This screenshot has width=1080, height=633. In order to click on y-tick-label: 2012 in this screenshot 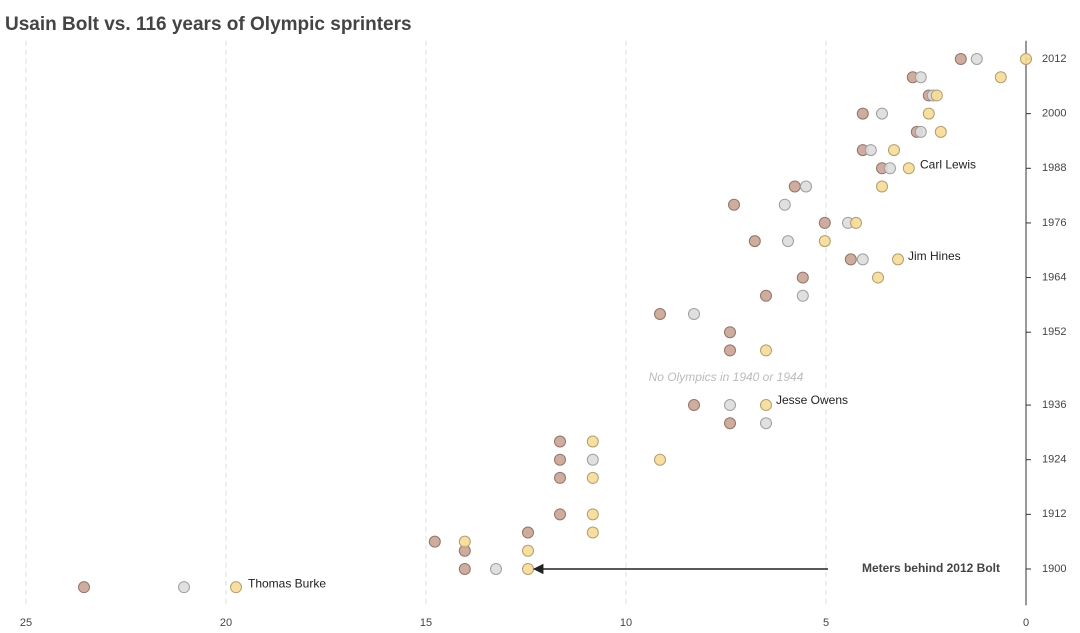, I will do `click(1054, 59)`.